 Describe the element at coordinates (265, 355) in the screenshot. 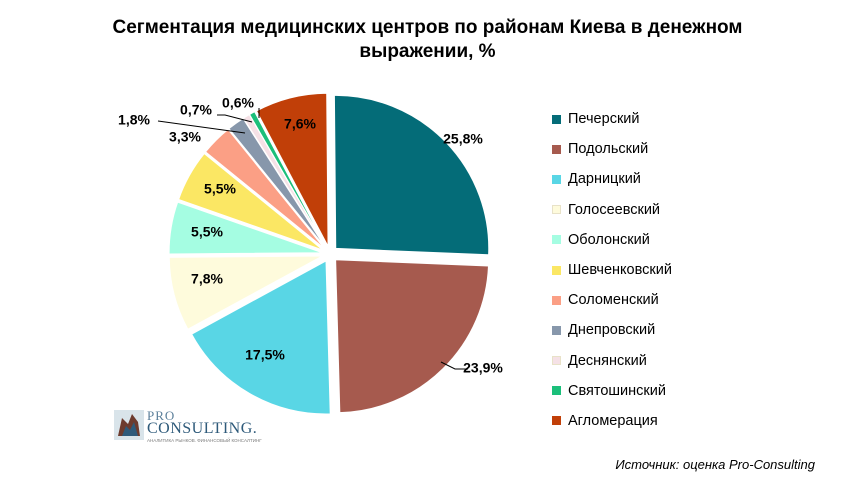

I see `data-label-3: 17,5%` at that location.